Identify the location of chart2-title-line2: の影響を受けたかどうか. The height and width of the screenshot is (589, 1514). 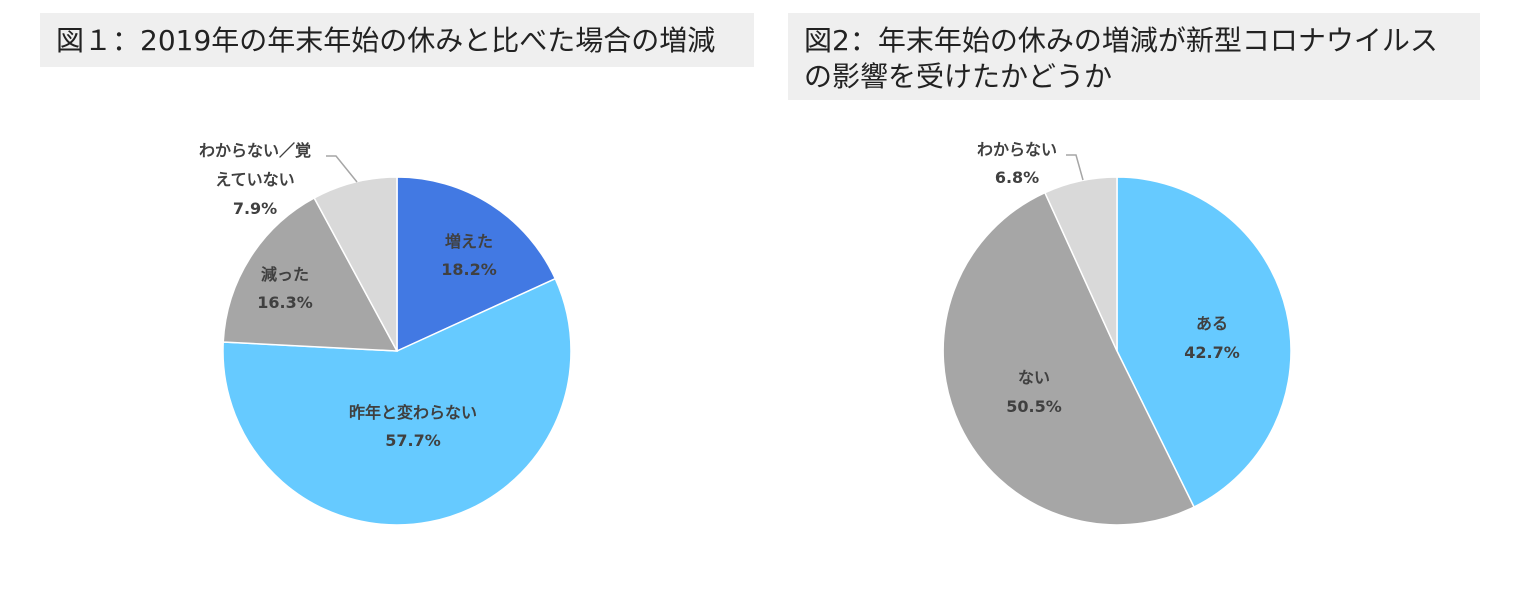
(958, 76).